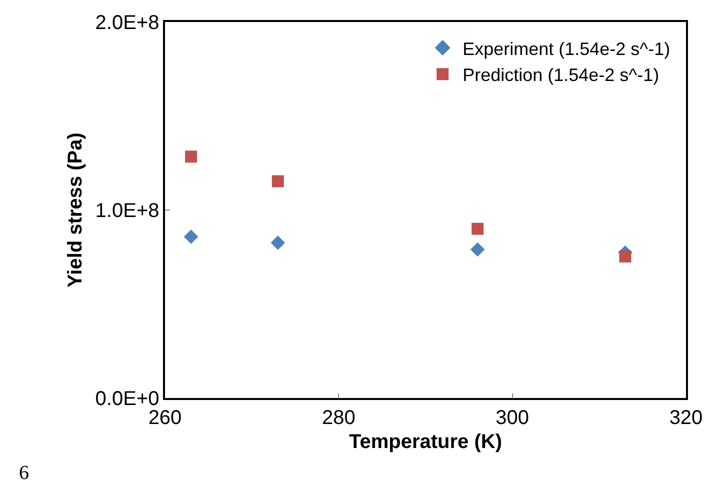 The image size is (715, 480). I want to click on x-tick-label: 320, so click(686, 417).